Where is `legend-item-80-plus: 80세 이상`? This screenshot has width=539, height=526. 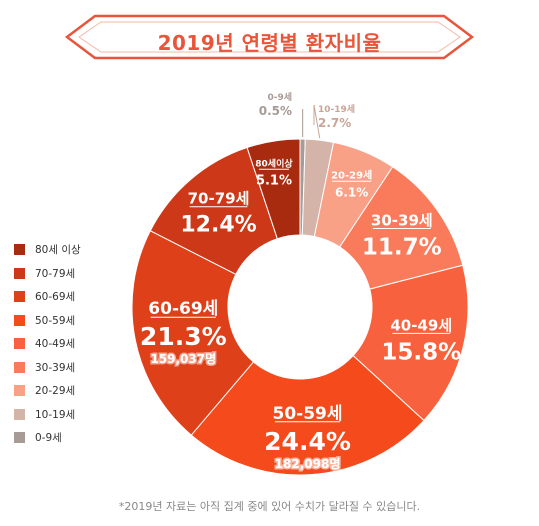 legend-item-80-plus: 80세 이상 is located at coordinates (47, 250).